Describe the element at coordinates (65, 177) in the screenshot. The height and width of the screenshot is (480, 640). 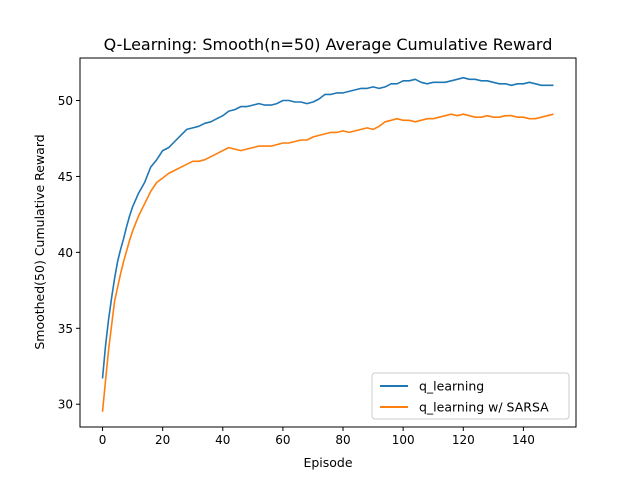
I see `y-tick-label: 45` at that location.